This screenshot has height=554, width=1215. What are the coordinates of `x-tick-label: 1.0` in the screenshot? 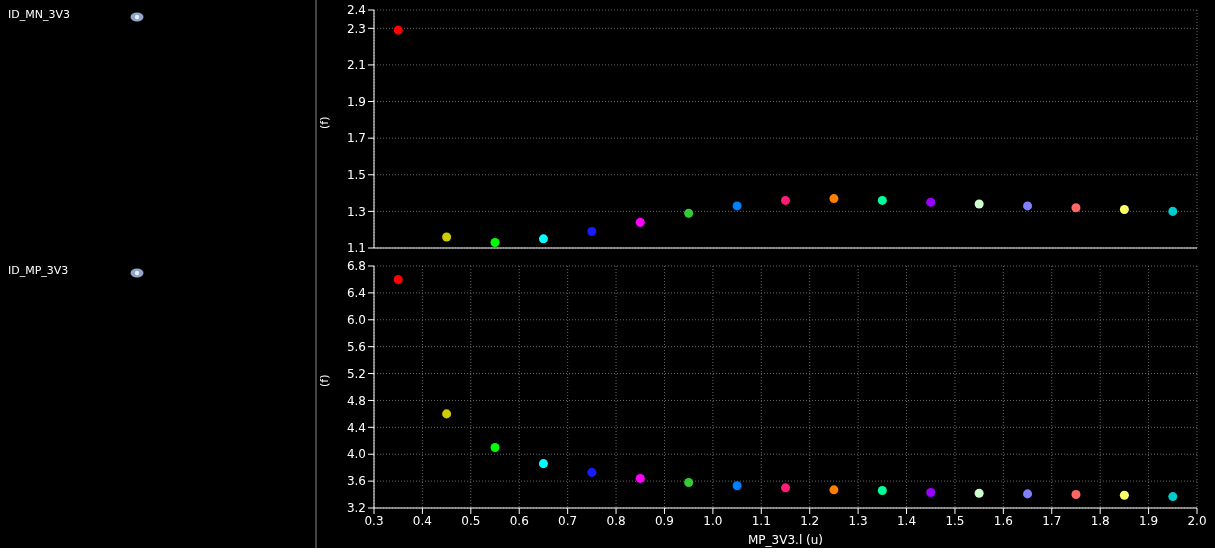 It's located at (713, 520).